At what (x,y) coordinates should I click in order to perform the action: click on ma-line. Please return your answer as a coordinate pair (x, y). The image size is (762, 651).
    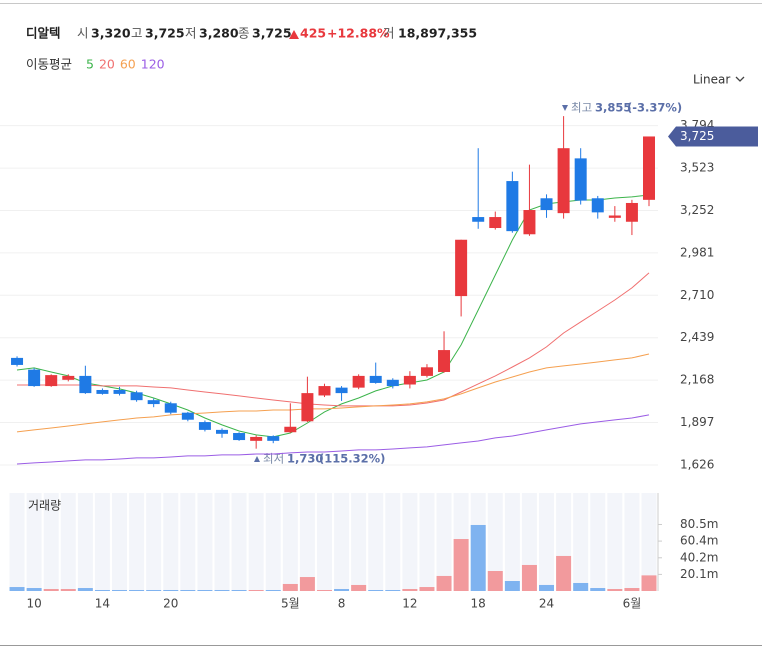
    Looking at the image, I should click on (333, 439).